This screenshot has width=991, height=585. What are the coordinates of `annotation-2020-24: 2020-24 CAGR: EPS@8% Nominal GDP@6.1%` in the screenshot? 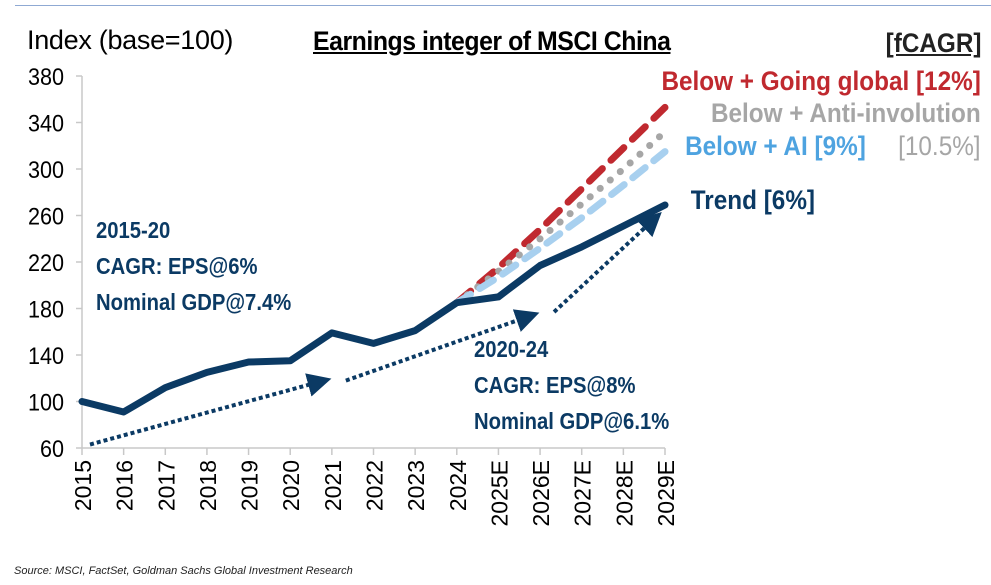 It's located at (571, 385).